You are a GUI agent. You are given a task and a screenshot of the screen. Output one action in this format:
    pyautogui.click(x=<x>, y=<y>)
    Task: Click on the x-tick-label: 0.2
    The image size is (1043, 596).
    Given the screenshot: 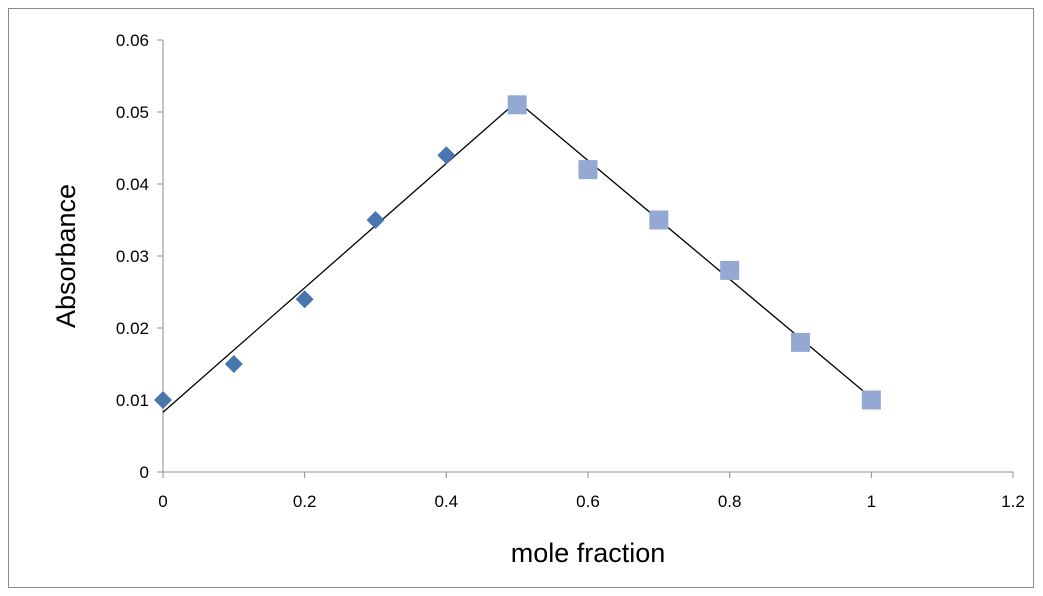 What is the action you would take?
    pyautogui.click(x=305, y=501)
    